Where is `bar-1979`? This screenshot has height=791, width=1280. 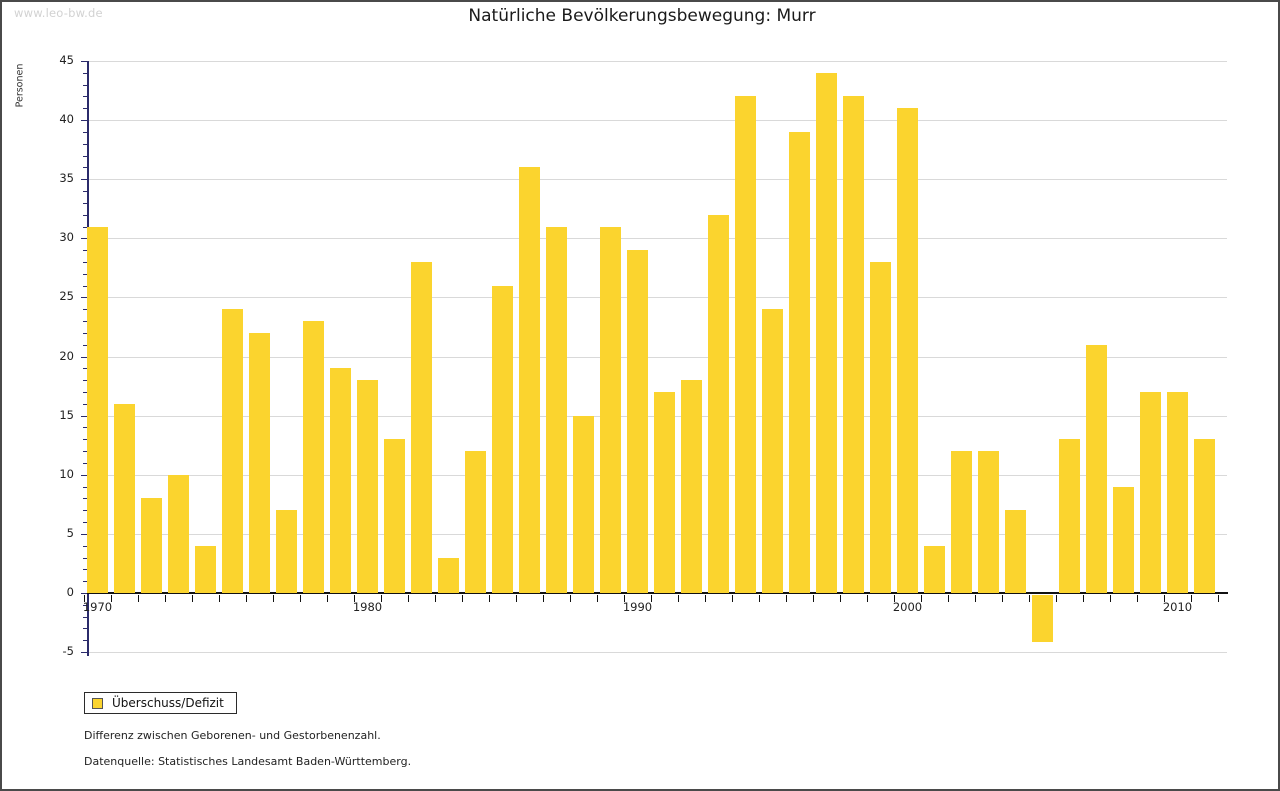 bar-1979 is located at coordinates (340, 480).